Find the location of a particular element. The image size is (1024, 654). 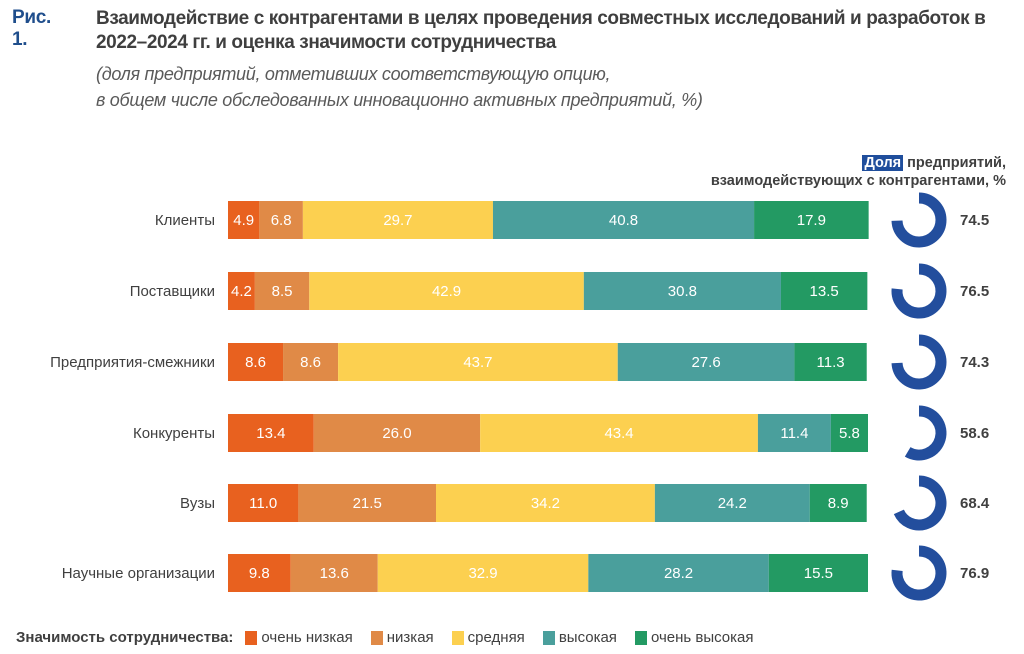

data-label: 40.8 is located at coordinates (623, 220).